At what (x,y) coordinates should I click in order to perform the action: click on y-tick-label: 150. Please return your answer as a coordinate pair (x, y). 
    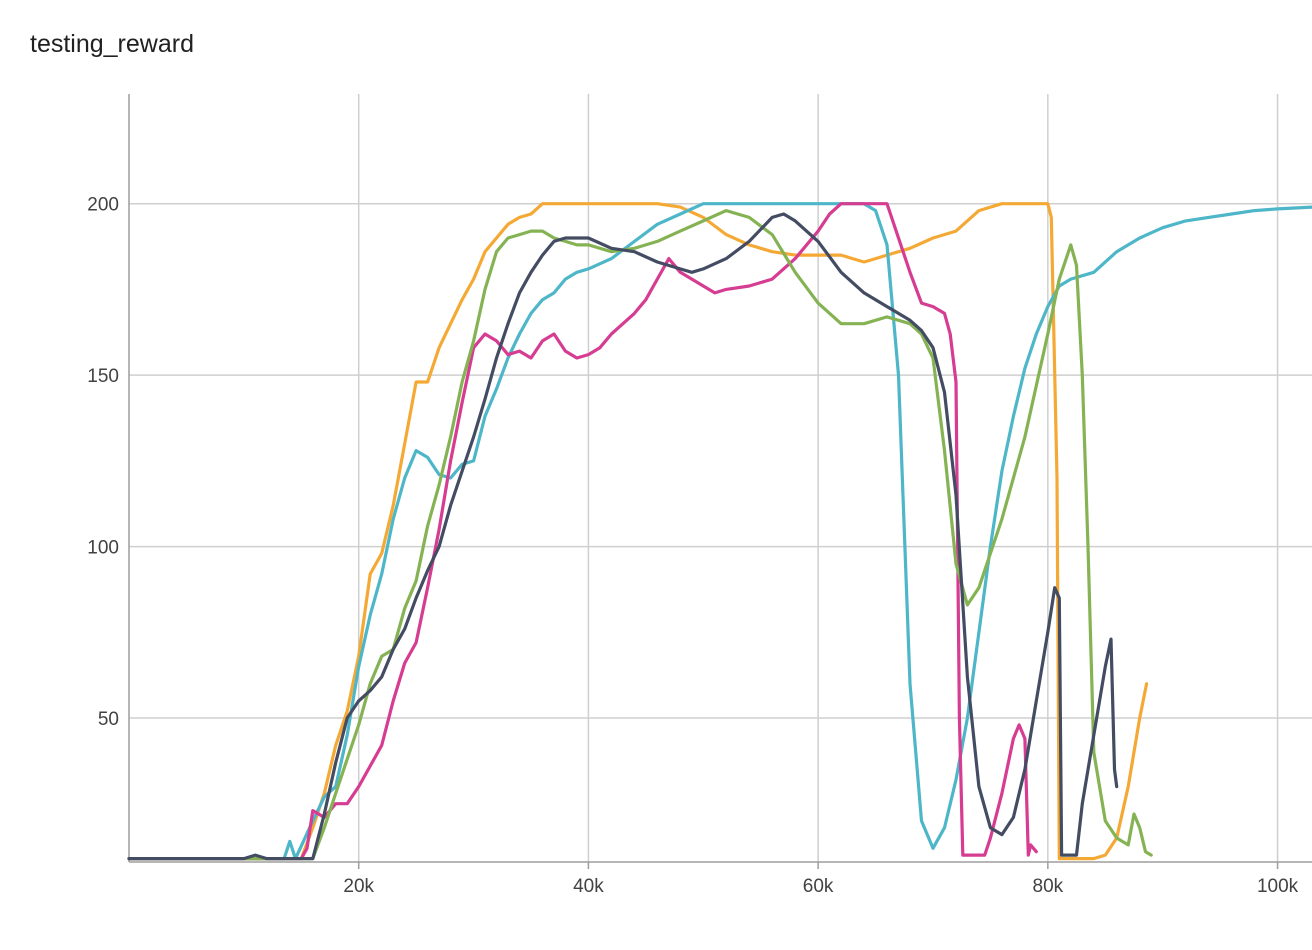
    Looking at the image, I should click on (103, 376).